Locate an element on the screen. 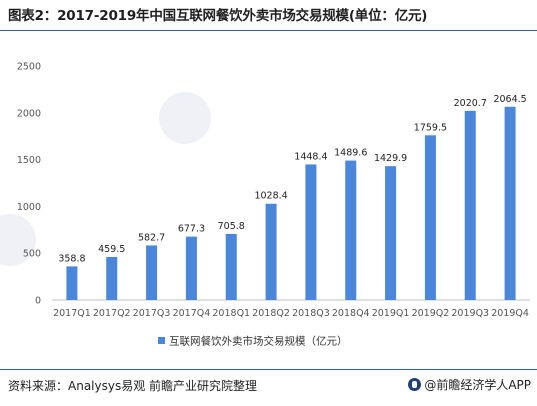 The width and height of the screenshot is (537, 406). x-tick-label: 2017Q2 is located at coordinates (112, 313).